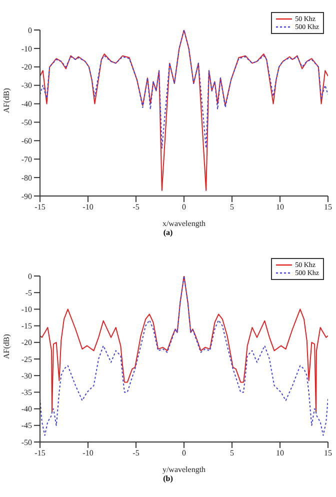 The height and width of the screenshot is (497, 336). Describe the element at coordinates (26, 141) in the screenshot. I see `y-tick-label: -60` at that location.